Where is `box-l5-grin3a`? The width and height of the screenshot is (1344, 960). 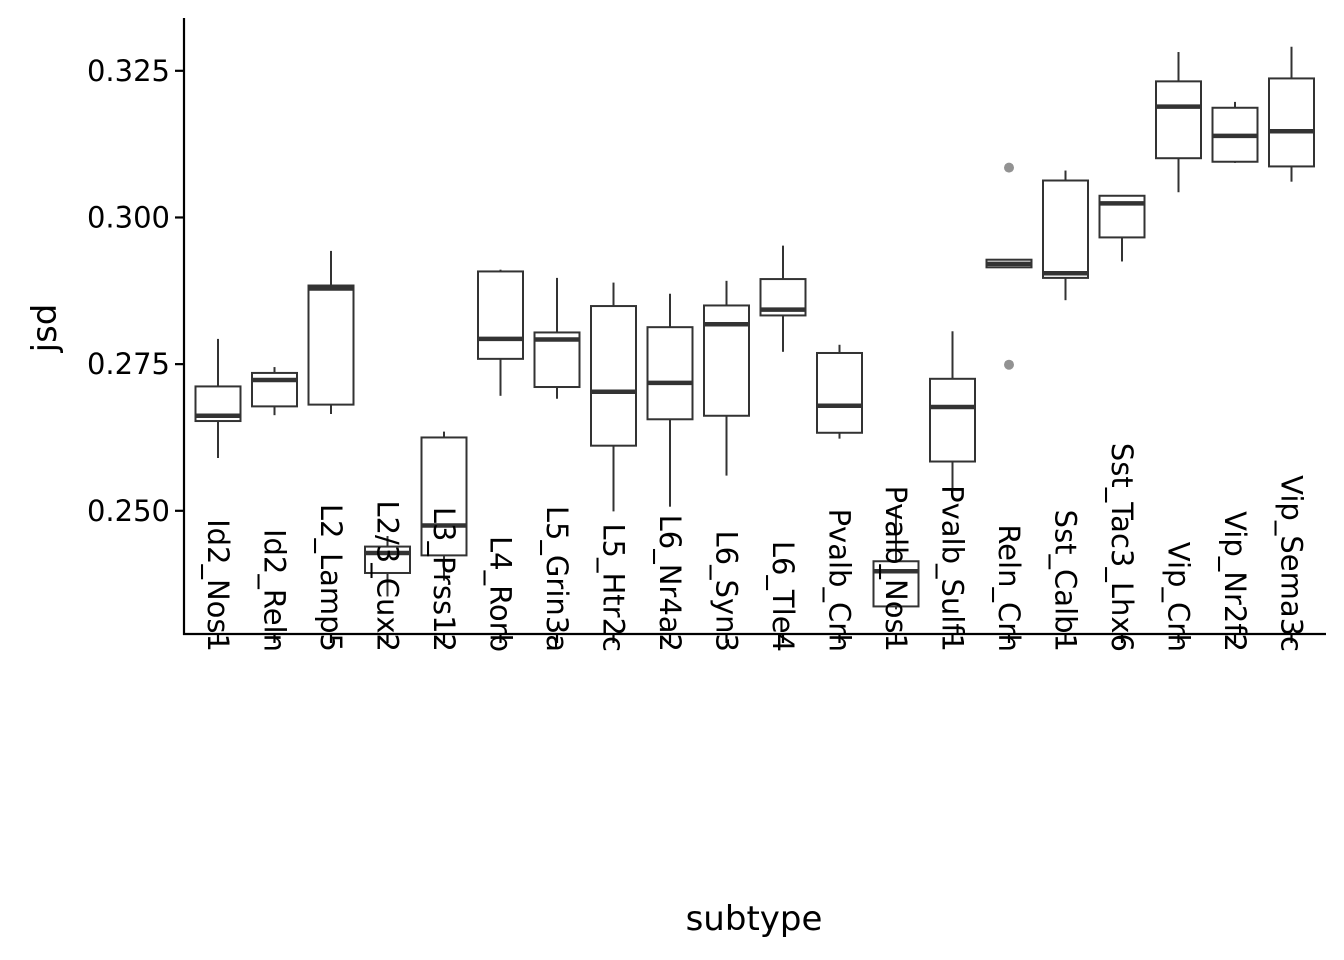
box-l5-grin3a is located at coordinates (557, 338).